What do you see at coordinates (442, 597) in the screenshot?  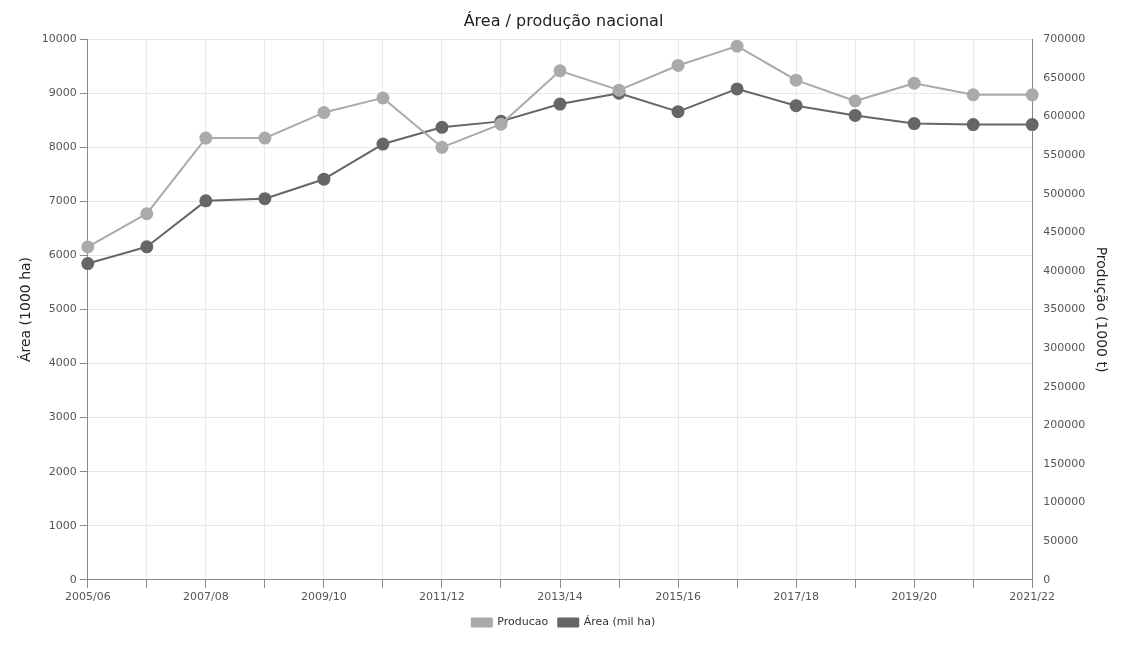 I see `x-tick-label: 2011/12` at bounding box center [442, 597].